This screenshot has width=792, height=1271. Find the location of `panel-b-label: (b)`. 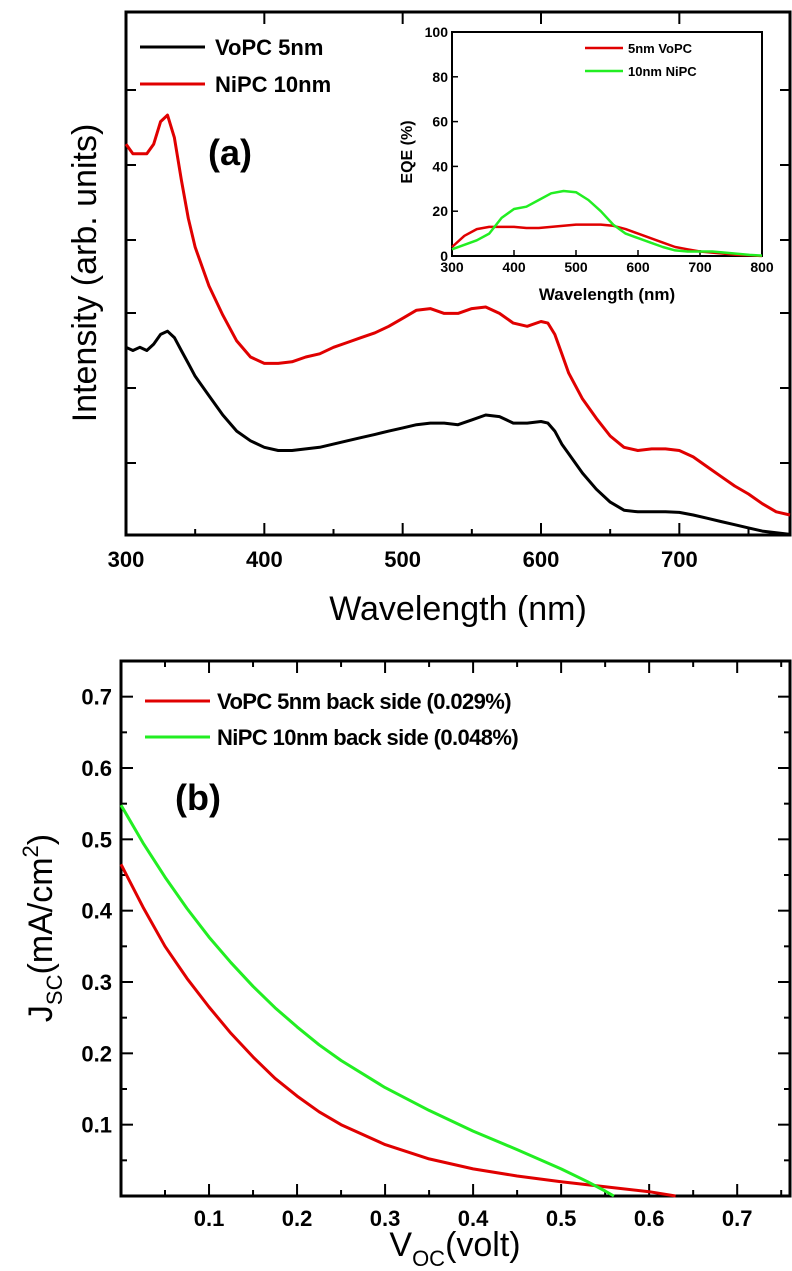

panel-b-label: (b) is located at coordinates (198, 797).